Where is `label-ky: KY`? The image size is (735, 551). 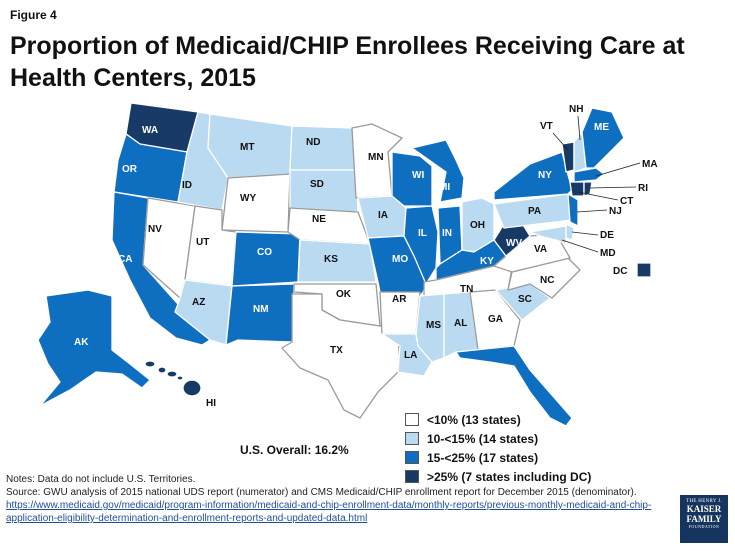 label-ky: KY is located at coordinates (487, 261).